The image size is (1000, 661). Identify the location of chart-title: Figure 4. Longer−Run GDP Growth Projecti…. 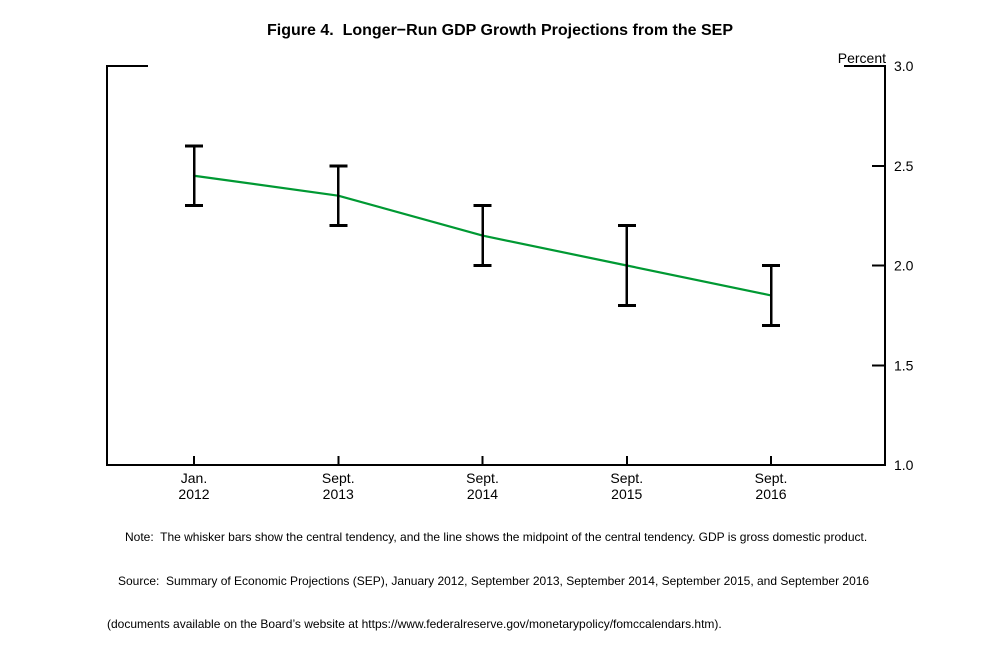
(500, 30).